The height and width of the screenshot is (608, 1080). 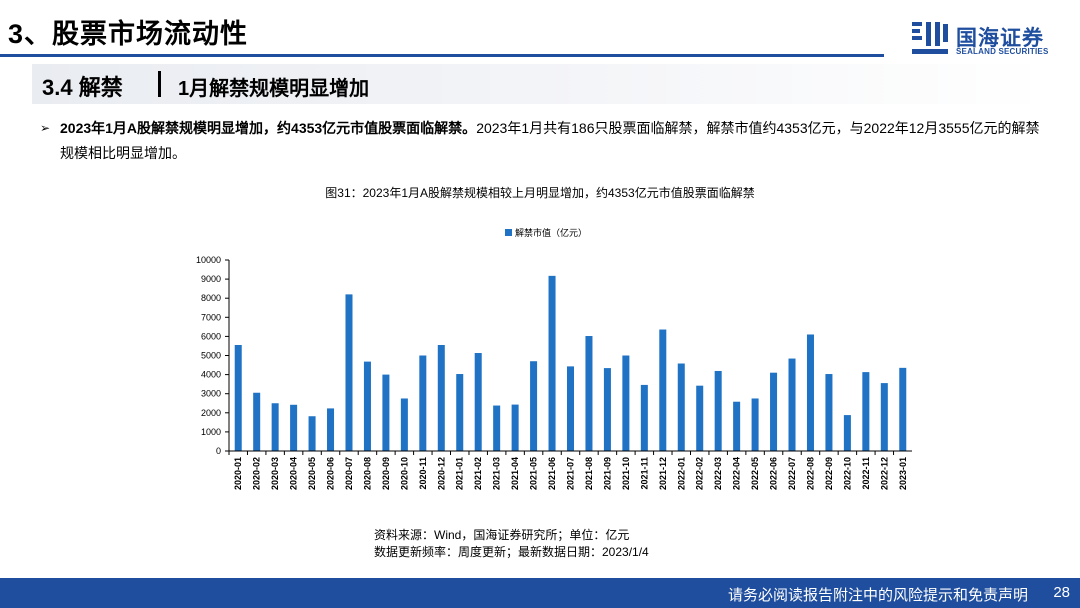 I want to click on bullet-bold-text: 2023年1月A股解禁规模明显增加，约4353亿元市值股票面临解禁。, so click(x=268, y=128).